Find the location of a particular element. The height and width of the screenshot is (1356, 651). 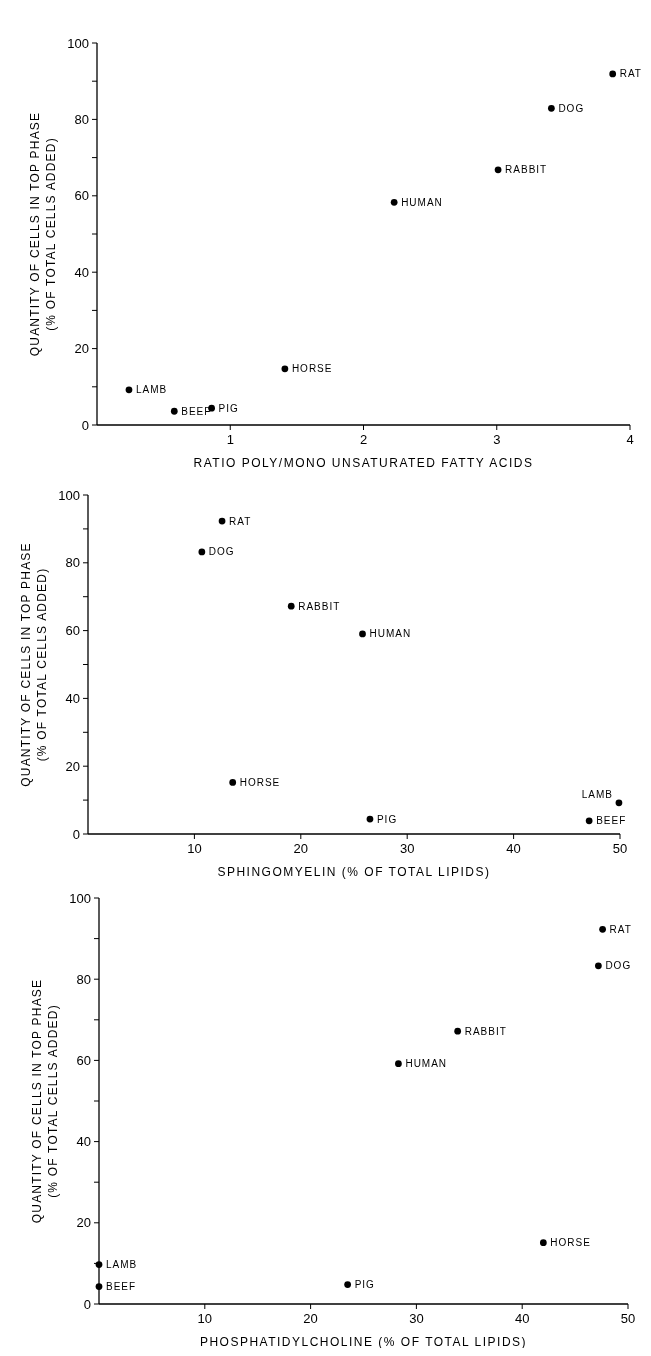

x-tick-label: 4 is located at coordinates (630, 439).